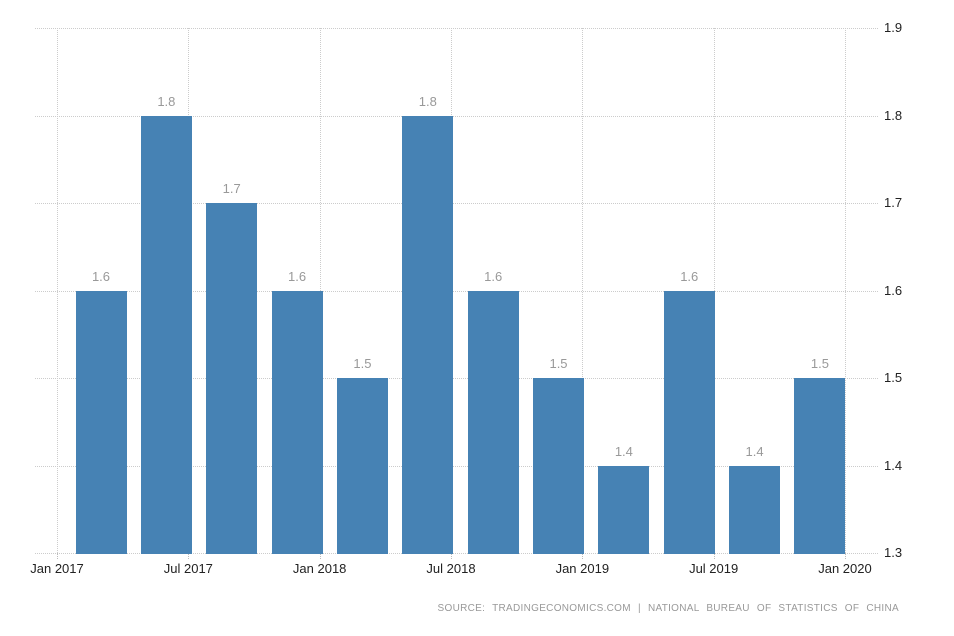 This screenshot has height=636, width=954. Describe the element at coordinates (714, 568) in the screenshot. I see `x-axis-tick-label: Jul 2019` at that location.